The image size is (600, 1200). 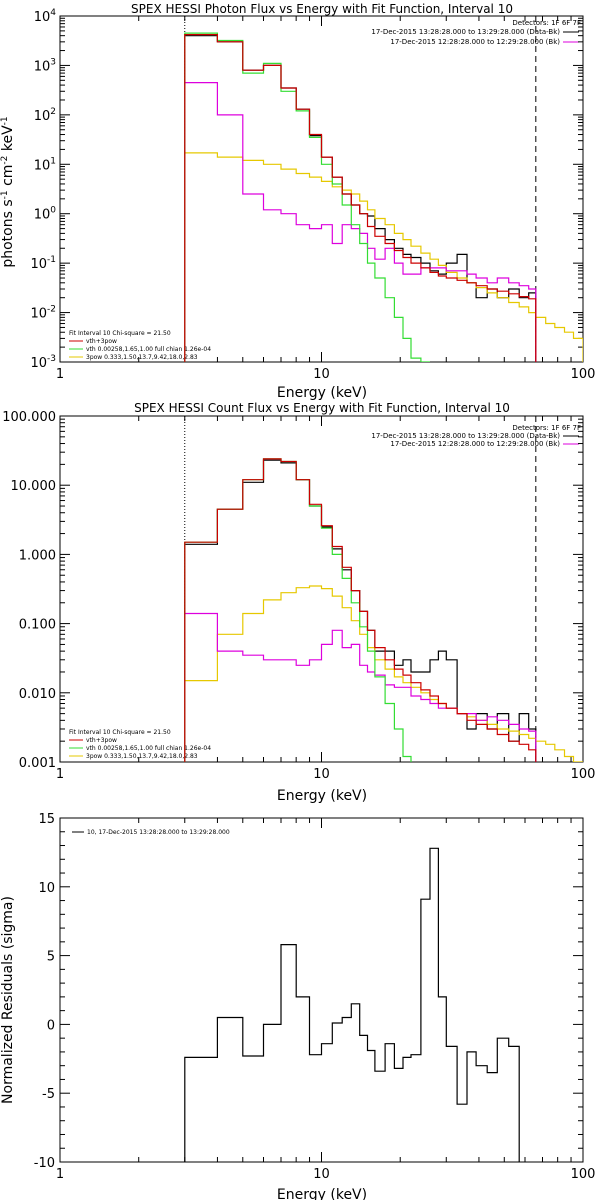 What do you see at coordinates (60, 374) in the screenshot?
I see `photon-flux-x-tick-label: 1` at bounding box center [60, 374].